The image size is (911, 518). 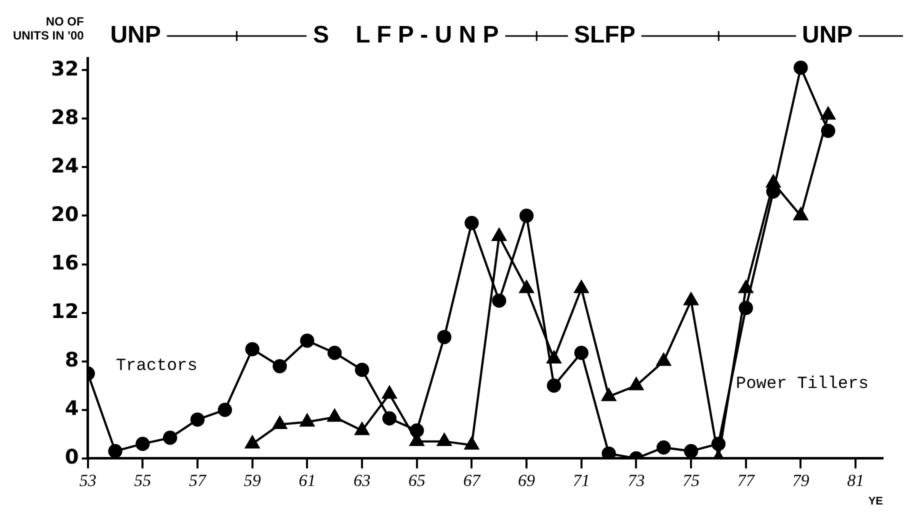 I want to click on y-tick-label: 8, so click(x=71, y=360).